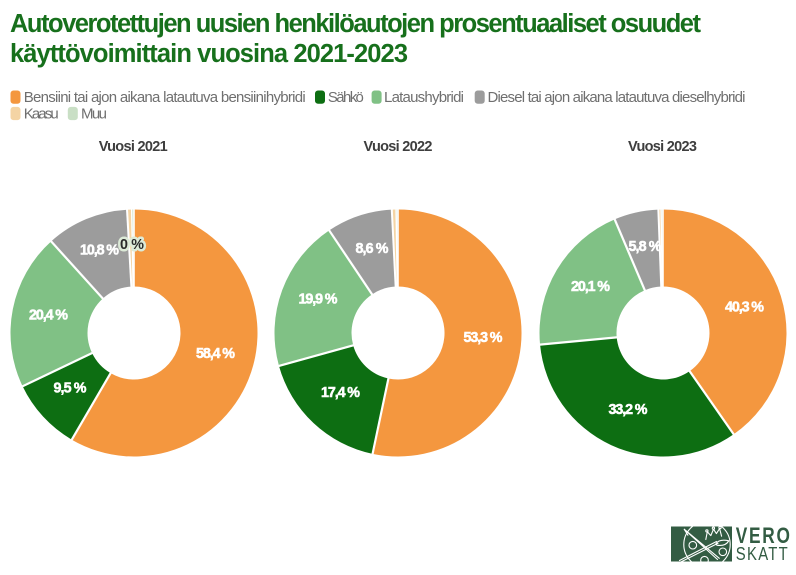 The height and width of the screenshot is (575, 796). What do you see at coordinates (41, 114) in the screenshot?
I see `svg-text: Kaasu` at bounding box center [41, 114].